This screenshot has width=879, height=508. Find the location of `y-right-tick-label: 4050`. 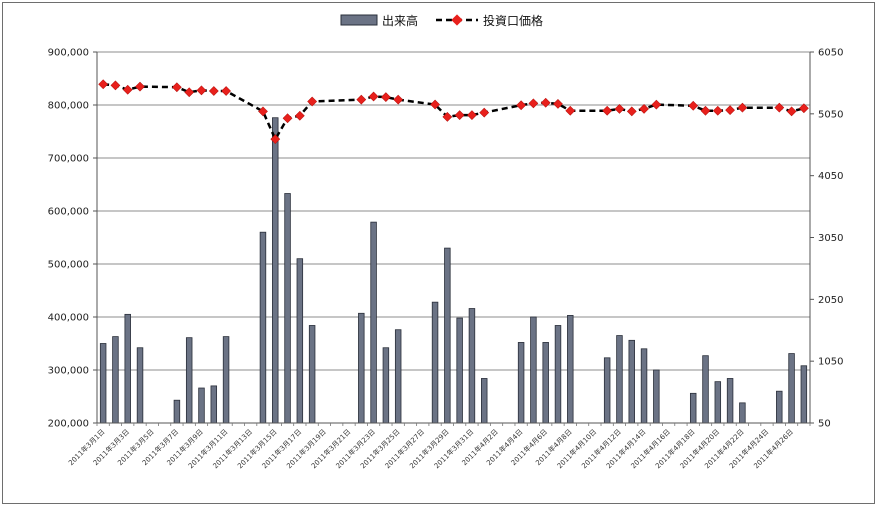

y-right-tick-label: 4050 is located at coordinates (830, 176).